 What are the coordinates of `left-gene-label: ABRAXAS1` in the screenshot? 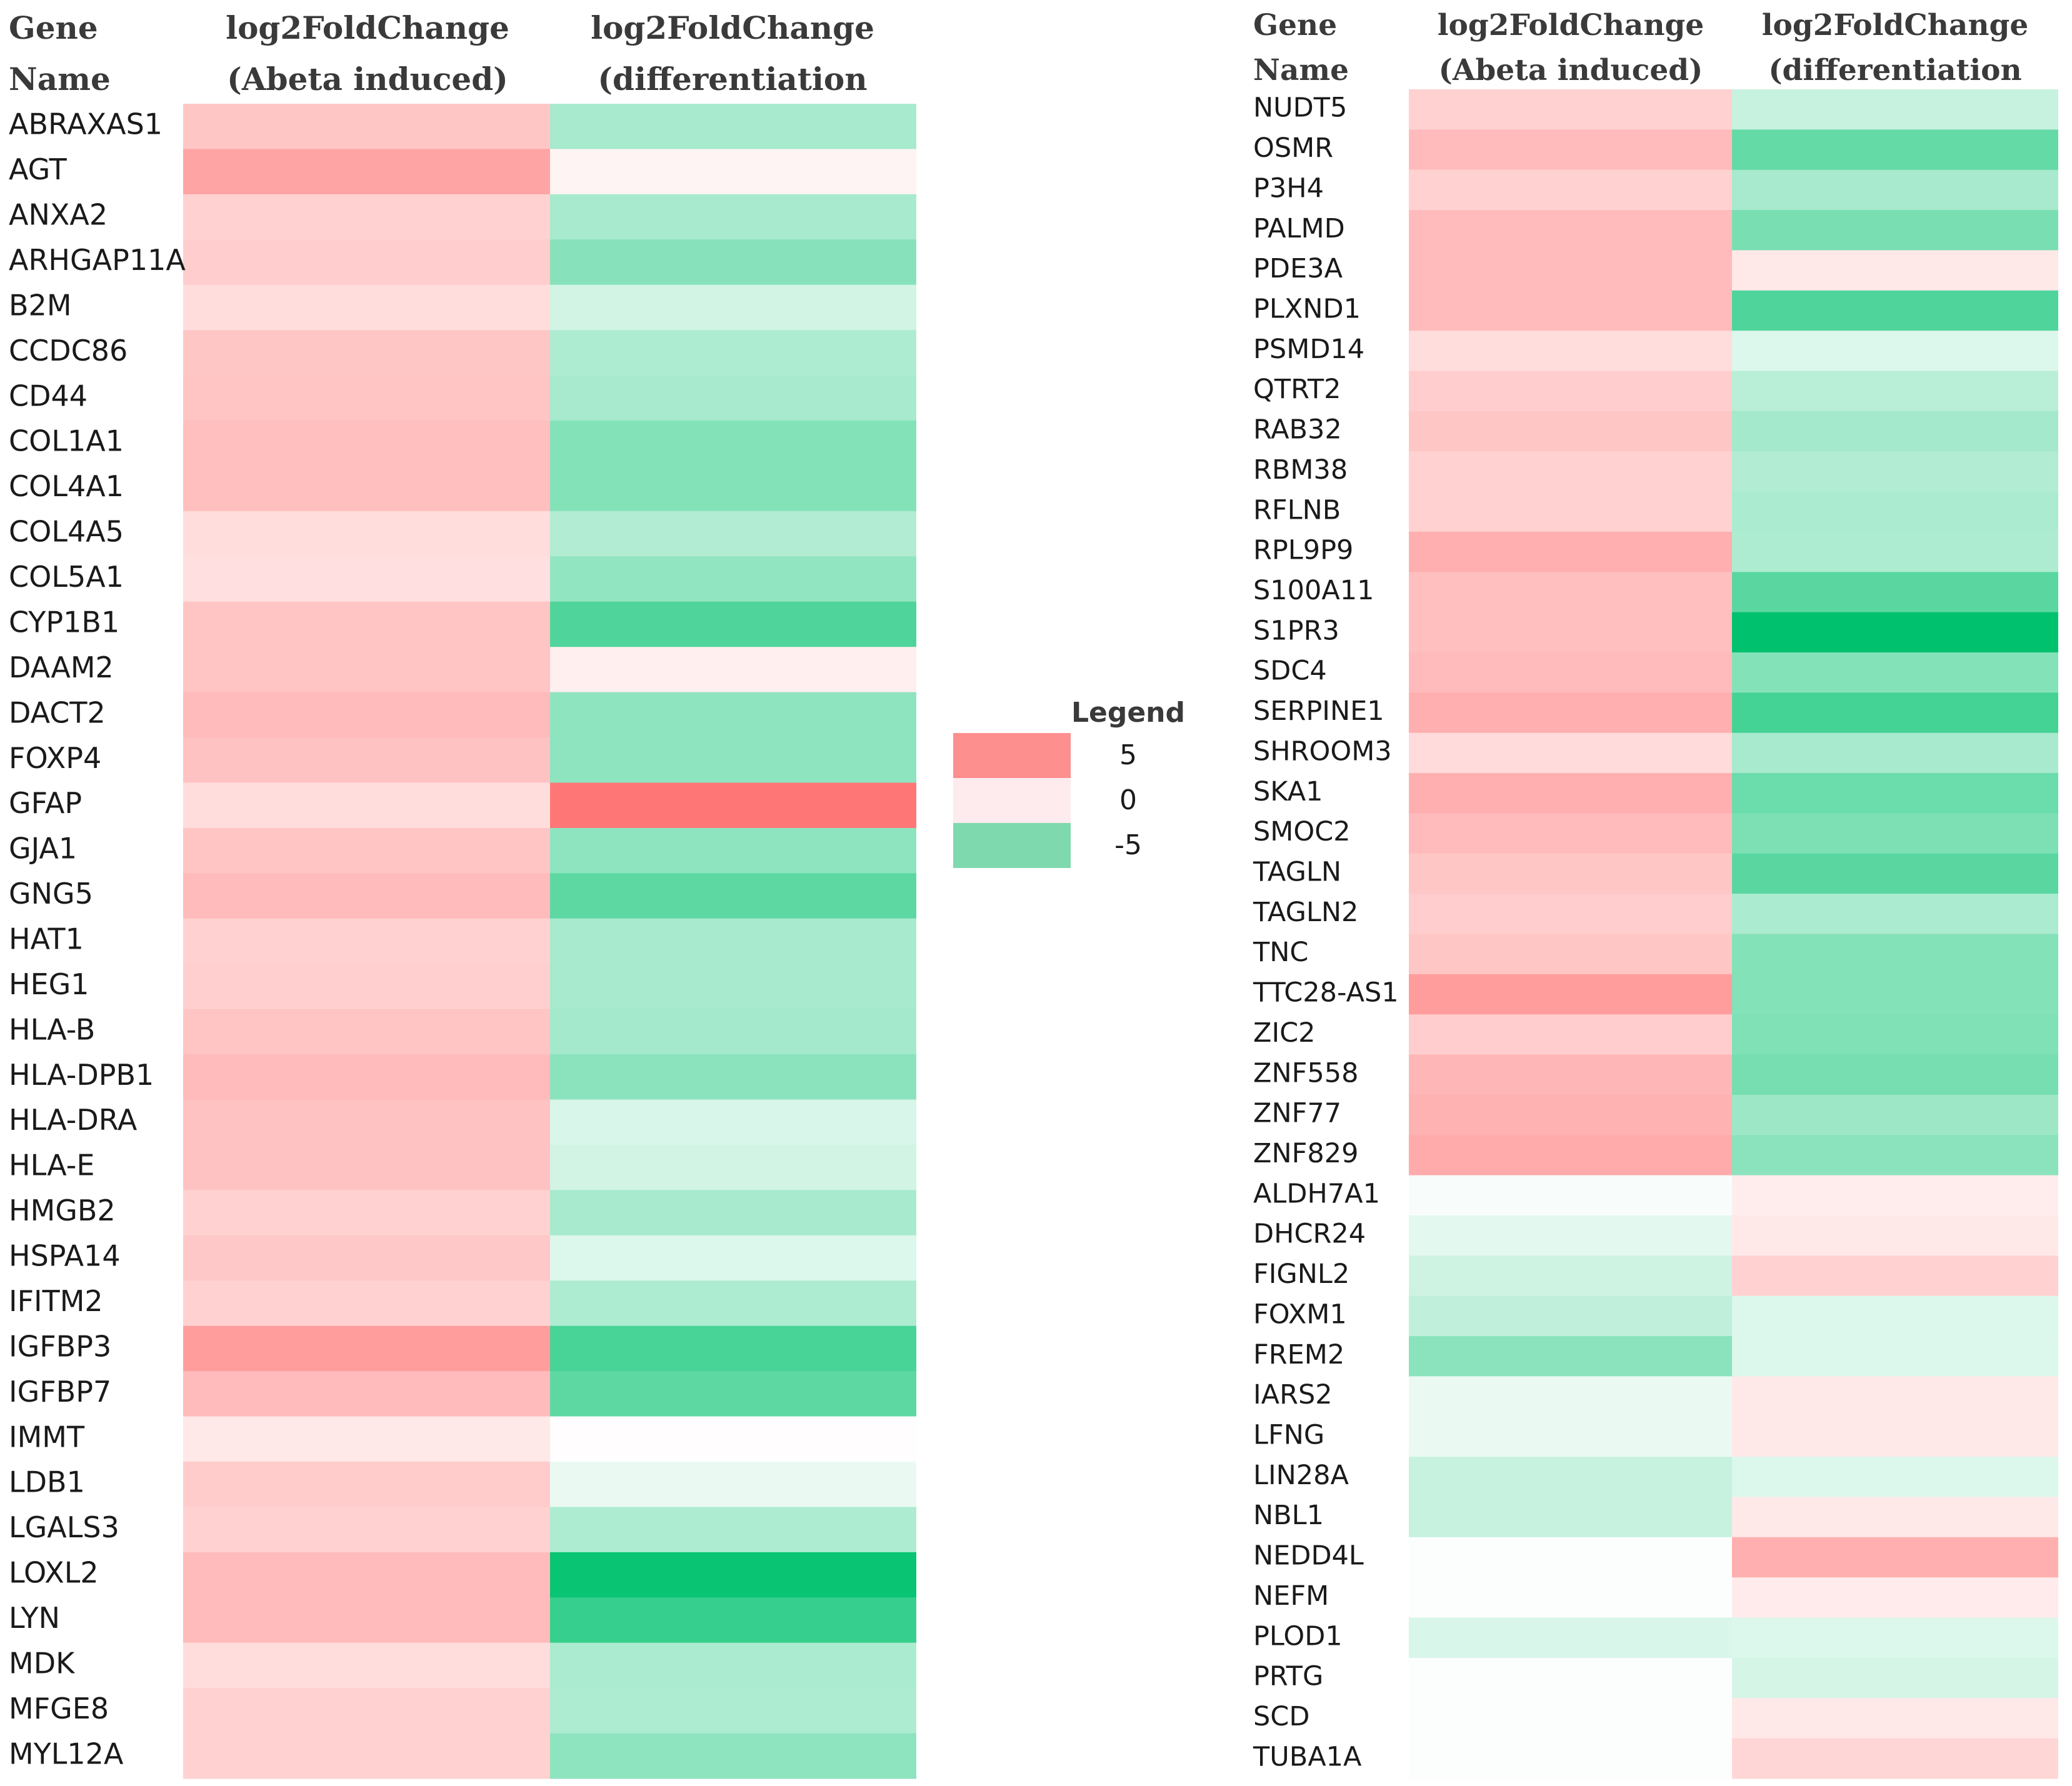 It's located at (86, 124).